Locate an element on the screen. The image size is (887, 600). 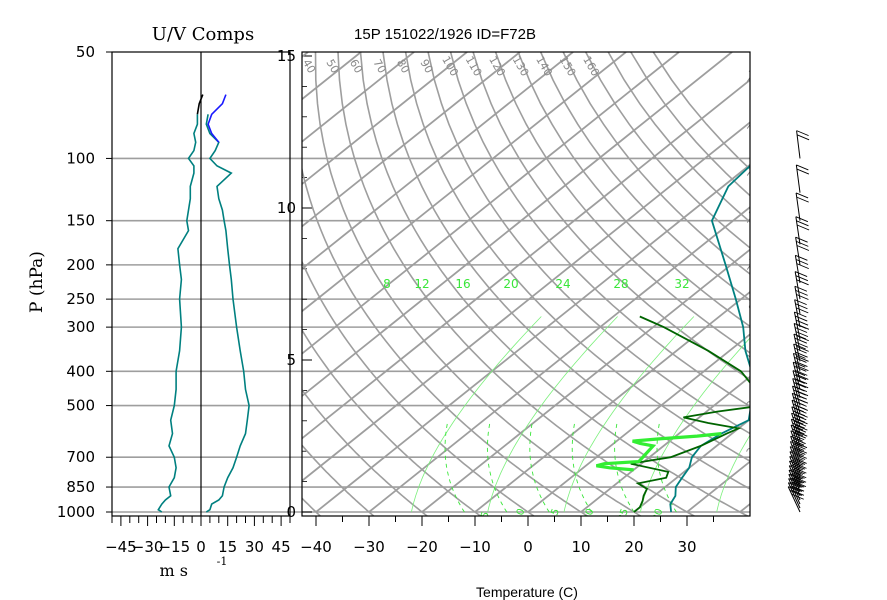
dry-adiabat-label: 120 is located at coordinates (497, 66).